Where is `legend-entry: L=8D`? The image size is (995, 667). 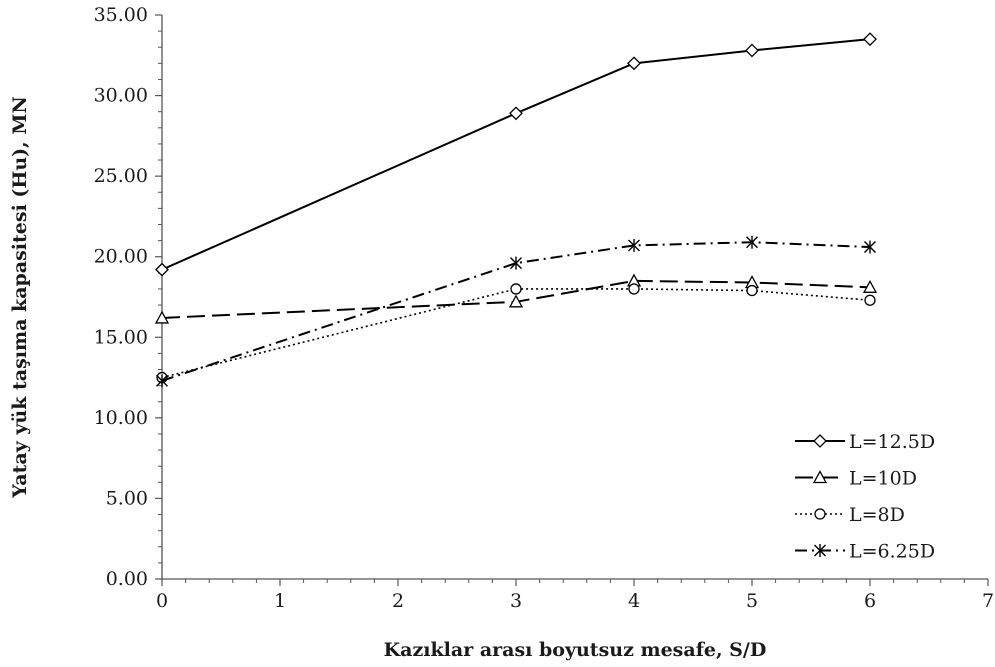 legend-entry: L=8D is located at coordinates (850, 515).